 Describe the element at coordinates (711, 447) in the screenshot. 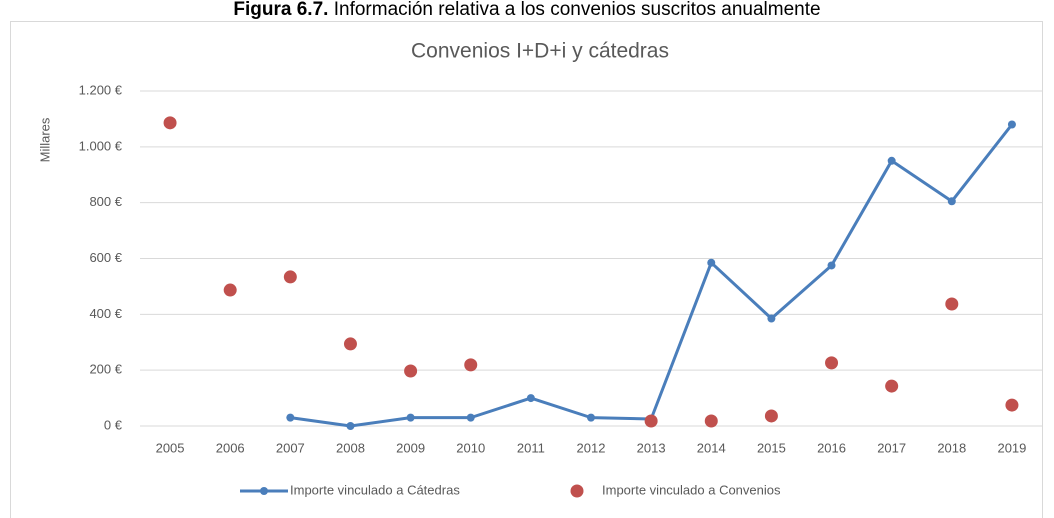

I see `x-tick-label: 2014` at that location.